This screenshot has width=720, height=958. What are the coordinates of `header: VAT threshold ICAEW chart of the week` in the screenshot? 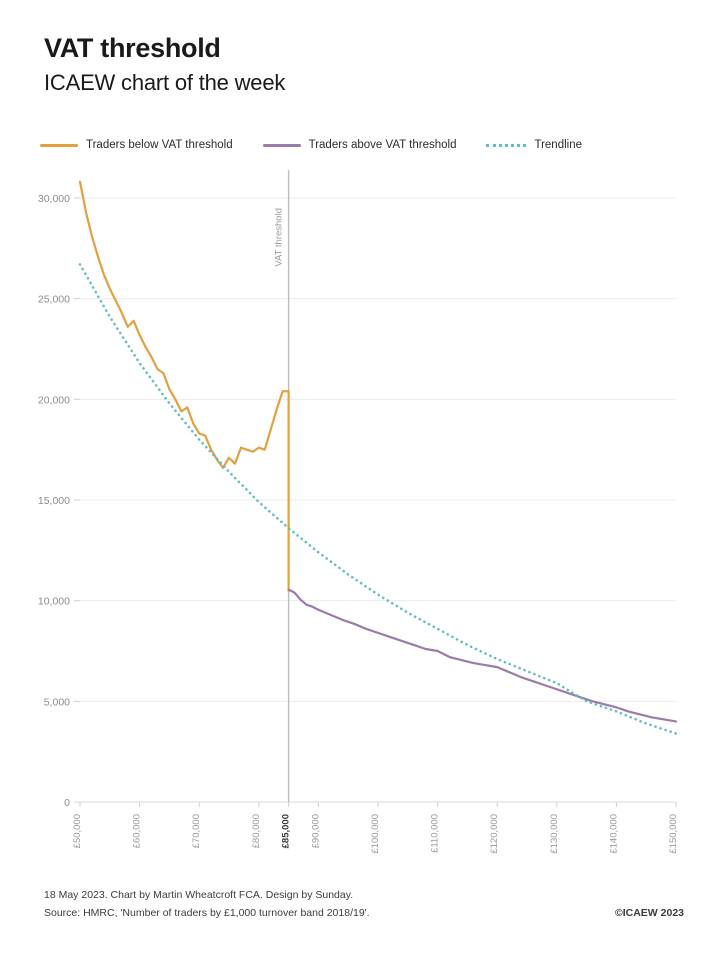 It's located at (165, 64).